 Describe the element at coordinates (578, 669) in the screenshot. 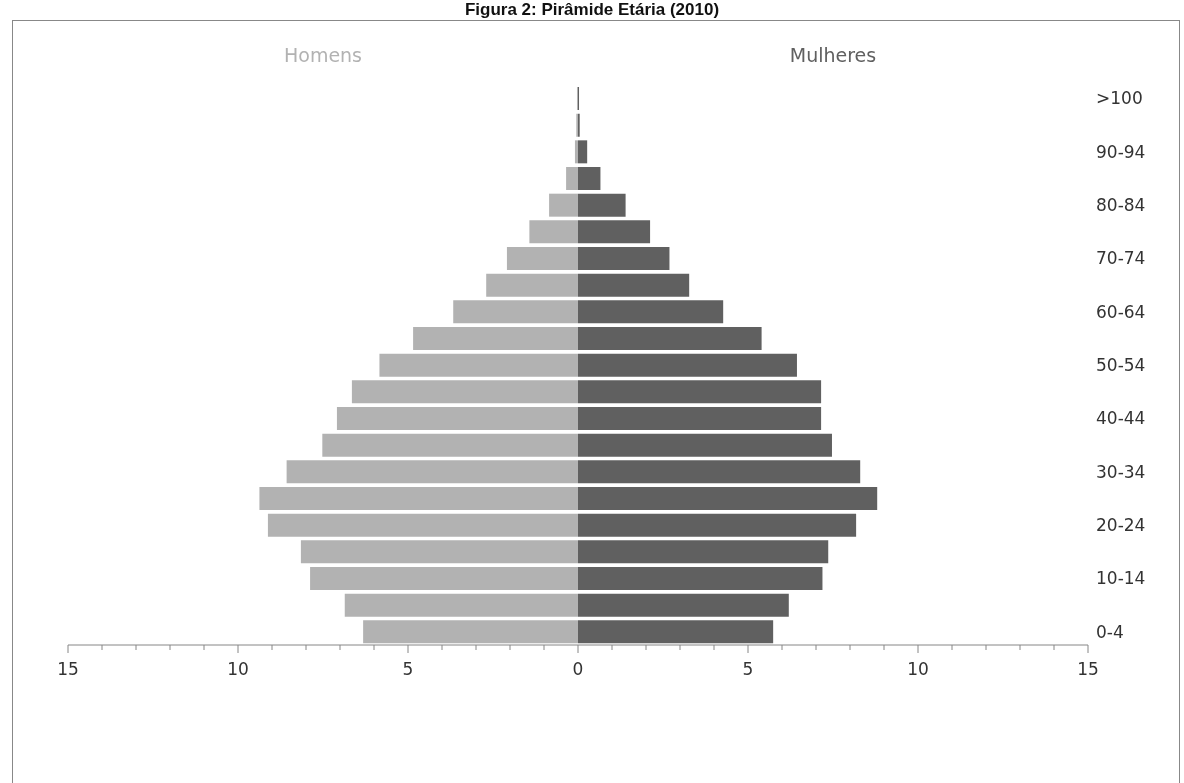

I see `x-tick-label: 0` at that location.